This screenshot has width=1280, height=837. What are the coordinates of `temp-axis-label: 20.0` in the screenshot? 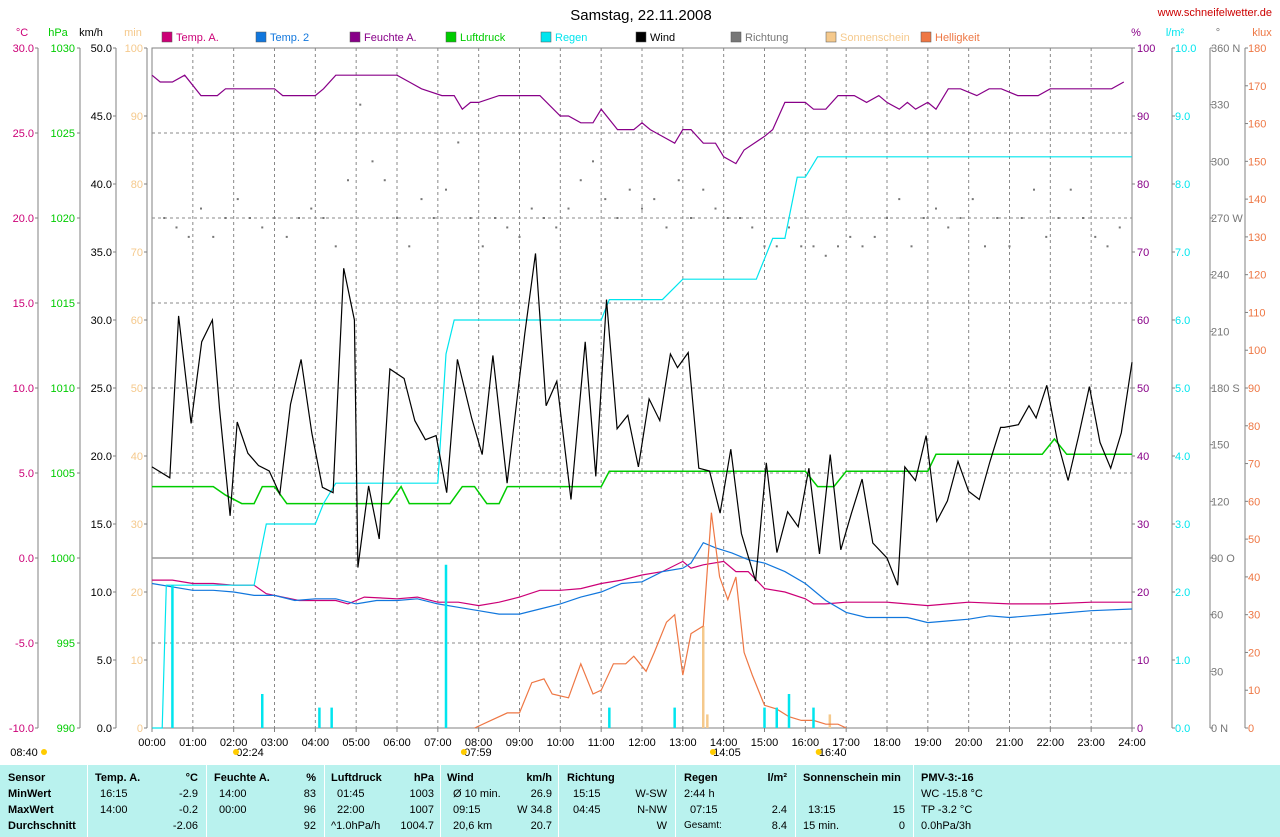 It's located at (23, 219).